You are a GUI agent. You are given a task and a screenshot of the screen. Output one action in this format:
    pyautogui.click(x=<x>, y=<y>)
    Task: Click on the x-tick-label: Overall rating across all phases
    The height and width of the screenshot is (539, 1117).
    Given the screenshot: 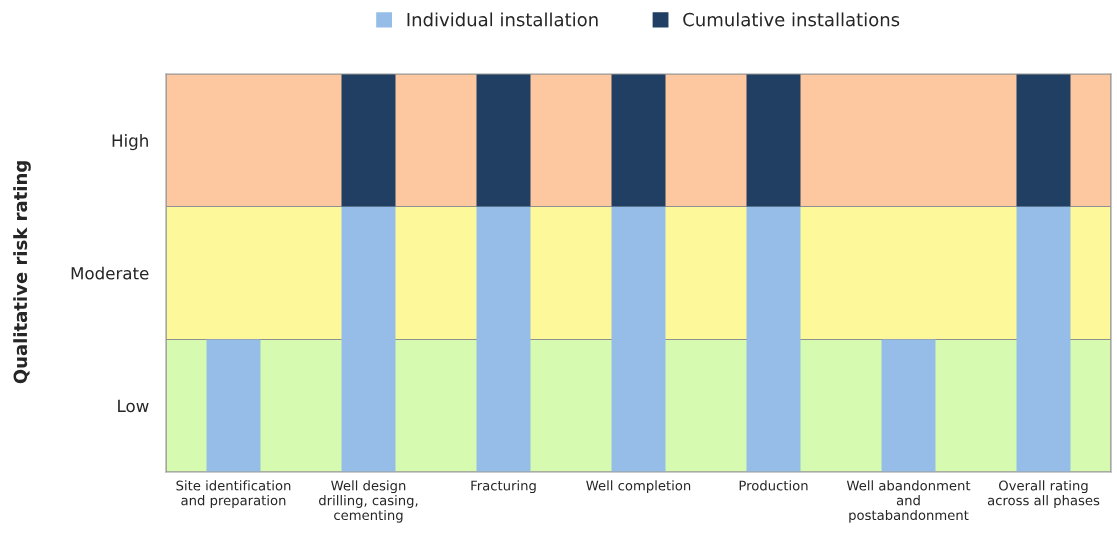 What is the action you would take?
    pyautogui.click(x=1043, y=494)
    